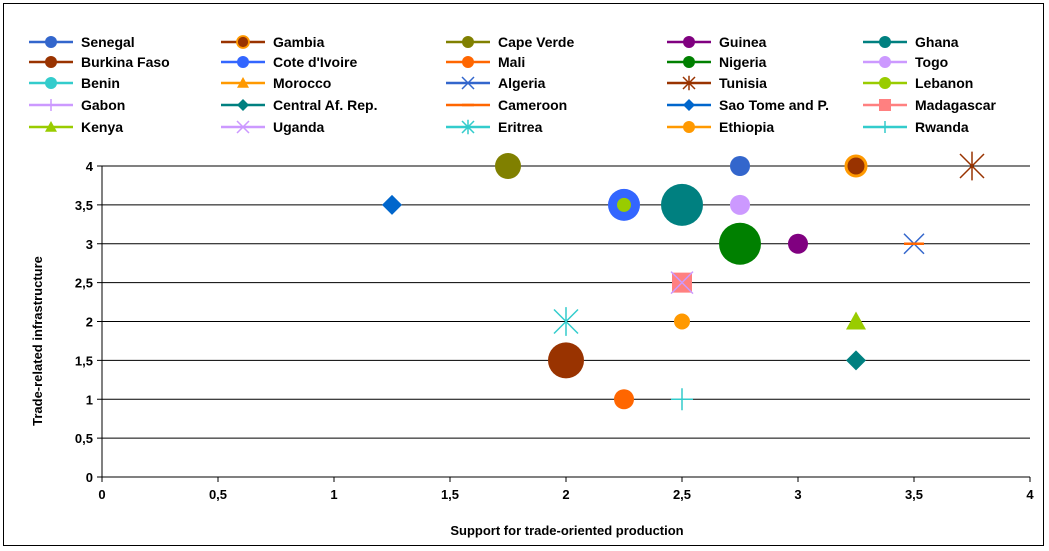 The height and width of the screenshot is (551, 1049). Describe the element at coordinates (89, 477) in the screenshot. I see `y-tick-label: 0` at that location.